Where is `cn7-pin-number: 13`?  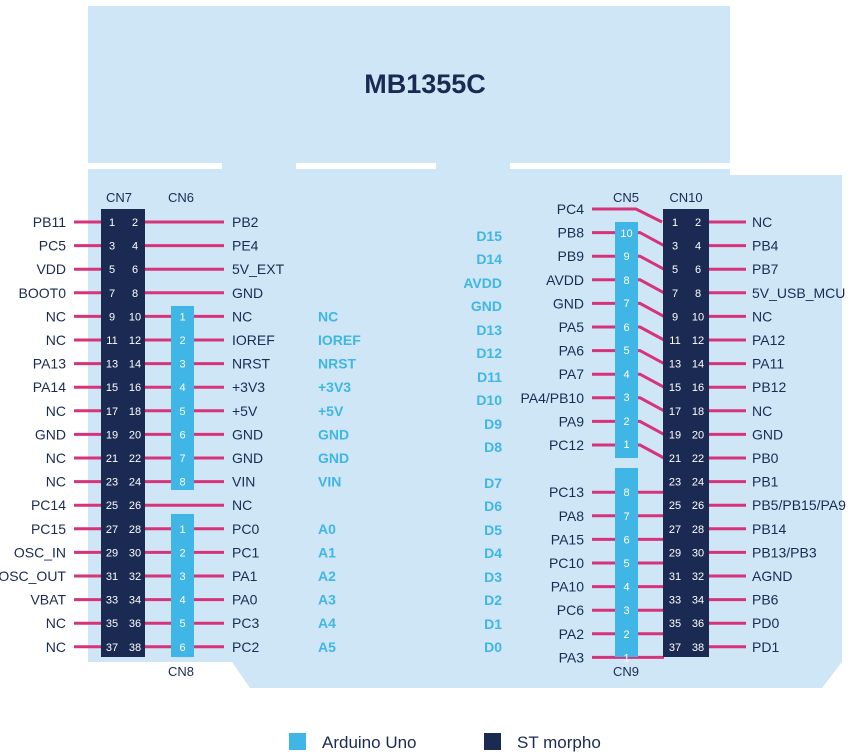 cn7-pin-number: 13 is located at coordinates (112, 365).